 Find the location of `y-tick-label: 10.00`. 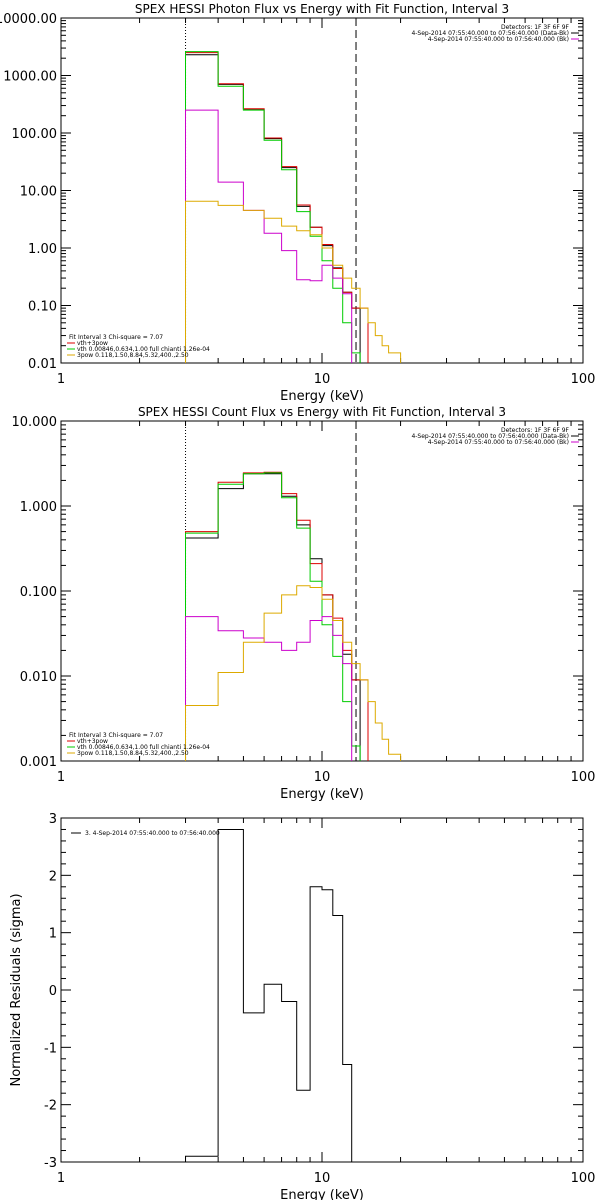

y-tick-label: 10.00 is located at coordinates (38, 192).